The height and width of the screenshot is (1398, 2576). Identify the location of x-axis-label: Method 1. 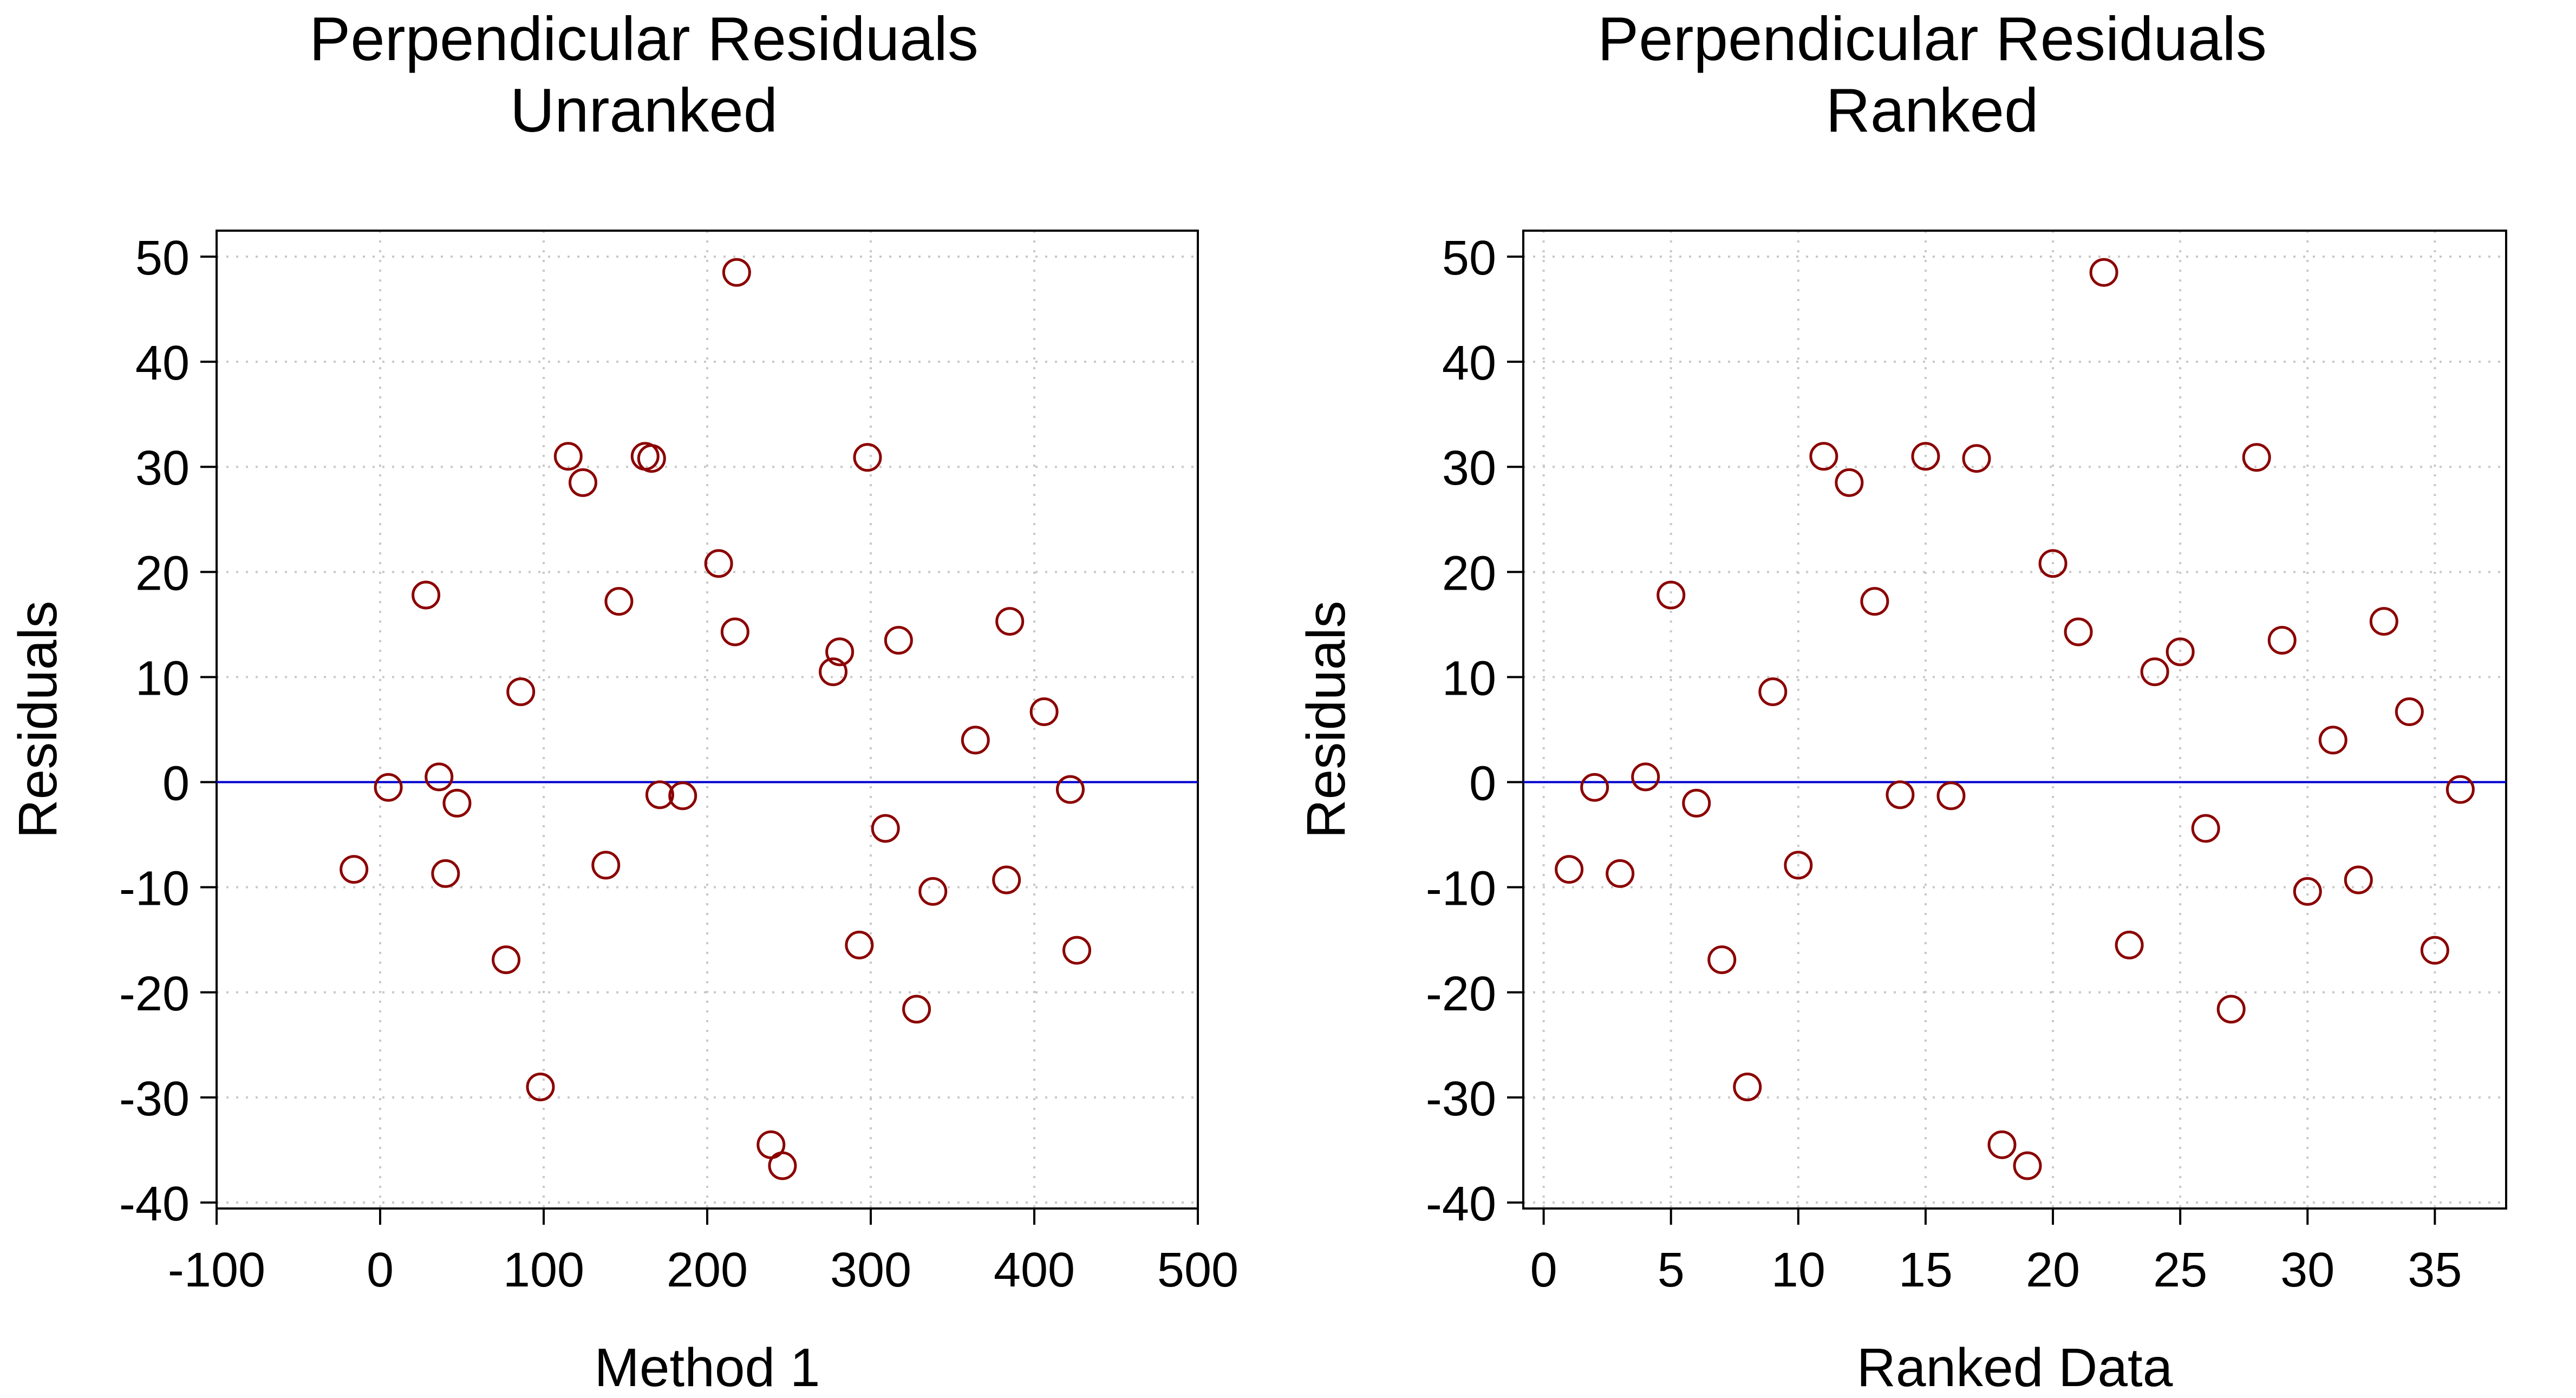
(707, 1367).